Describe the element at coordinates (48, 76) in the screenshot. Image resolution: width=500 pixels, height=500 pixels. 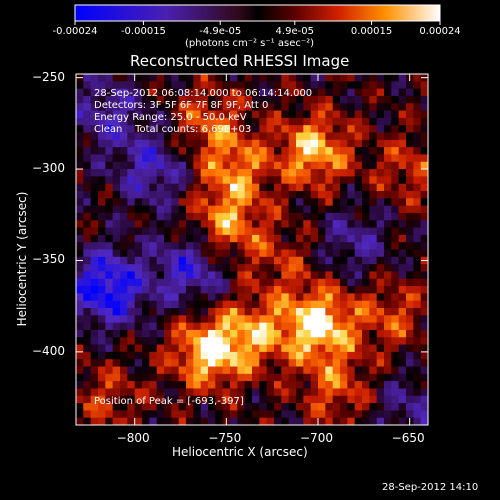
I see `y-tick-label: −250` at that location.